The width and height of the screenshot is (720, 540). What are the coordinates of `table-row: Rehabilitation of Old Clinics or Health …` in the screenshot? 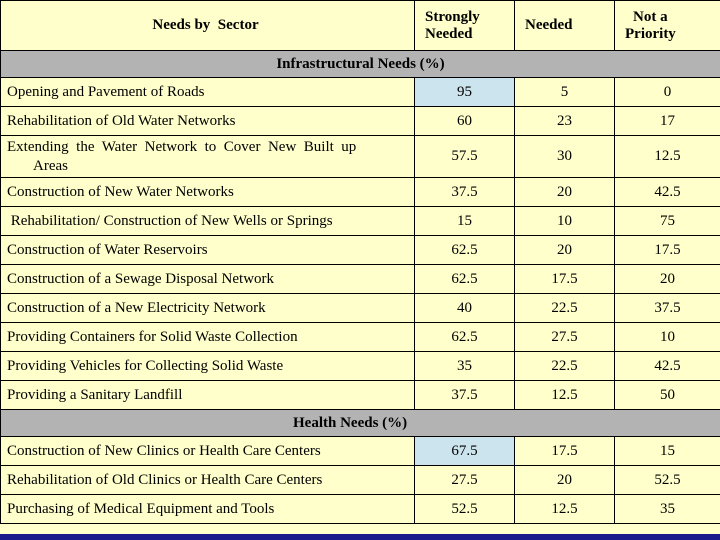 It's located at (360, 480).